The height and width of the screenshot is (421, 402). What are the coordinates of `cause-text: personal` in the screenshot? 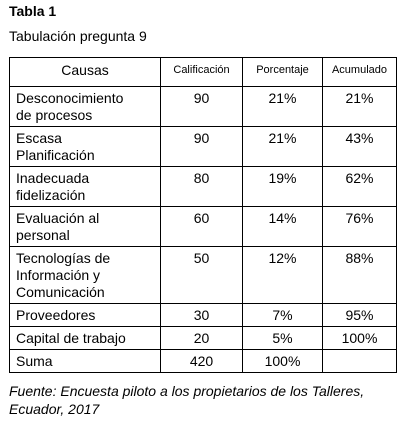 It's located at (43, 235).